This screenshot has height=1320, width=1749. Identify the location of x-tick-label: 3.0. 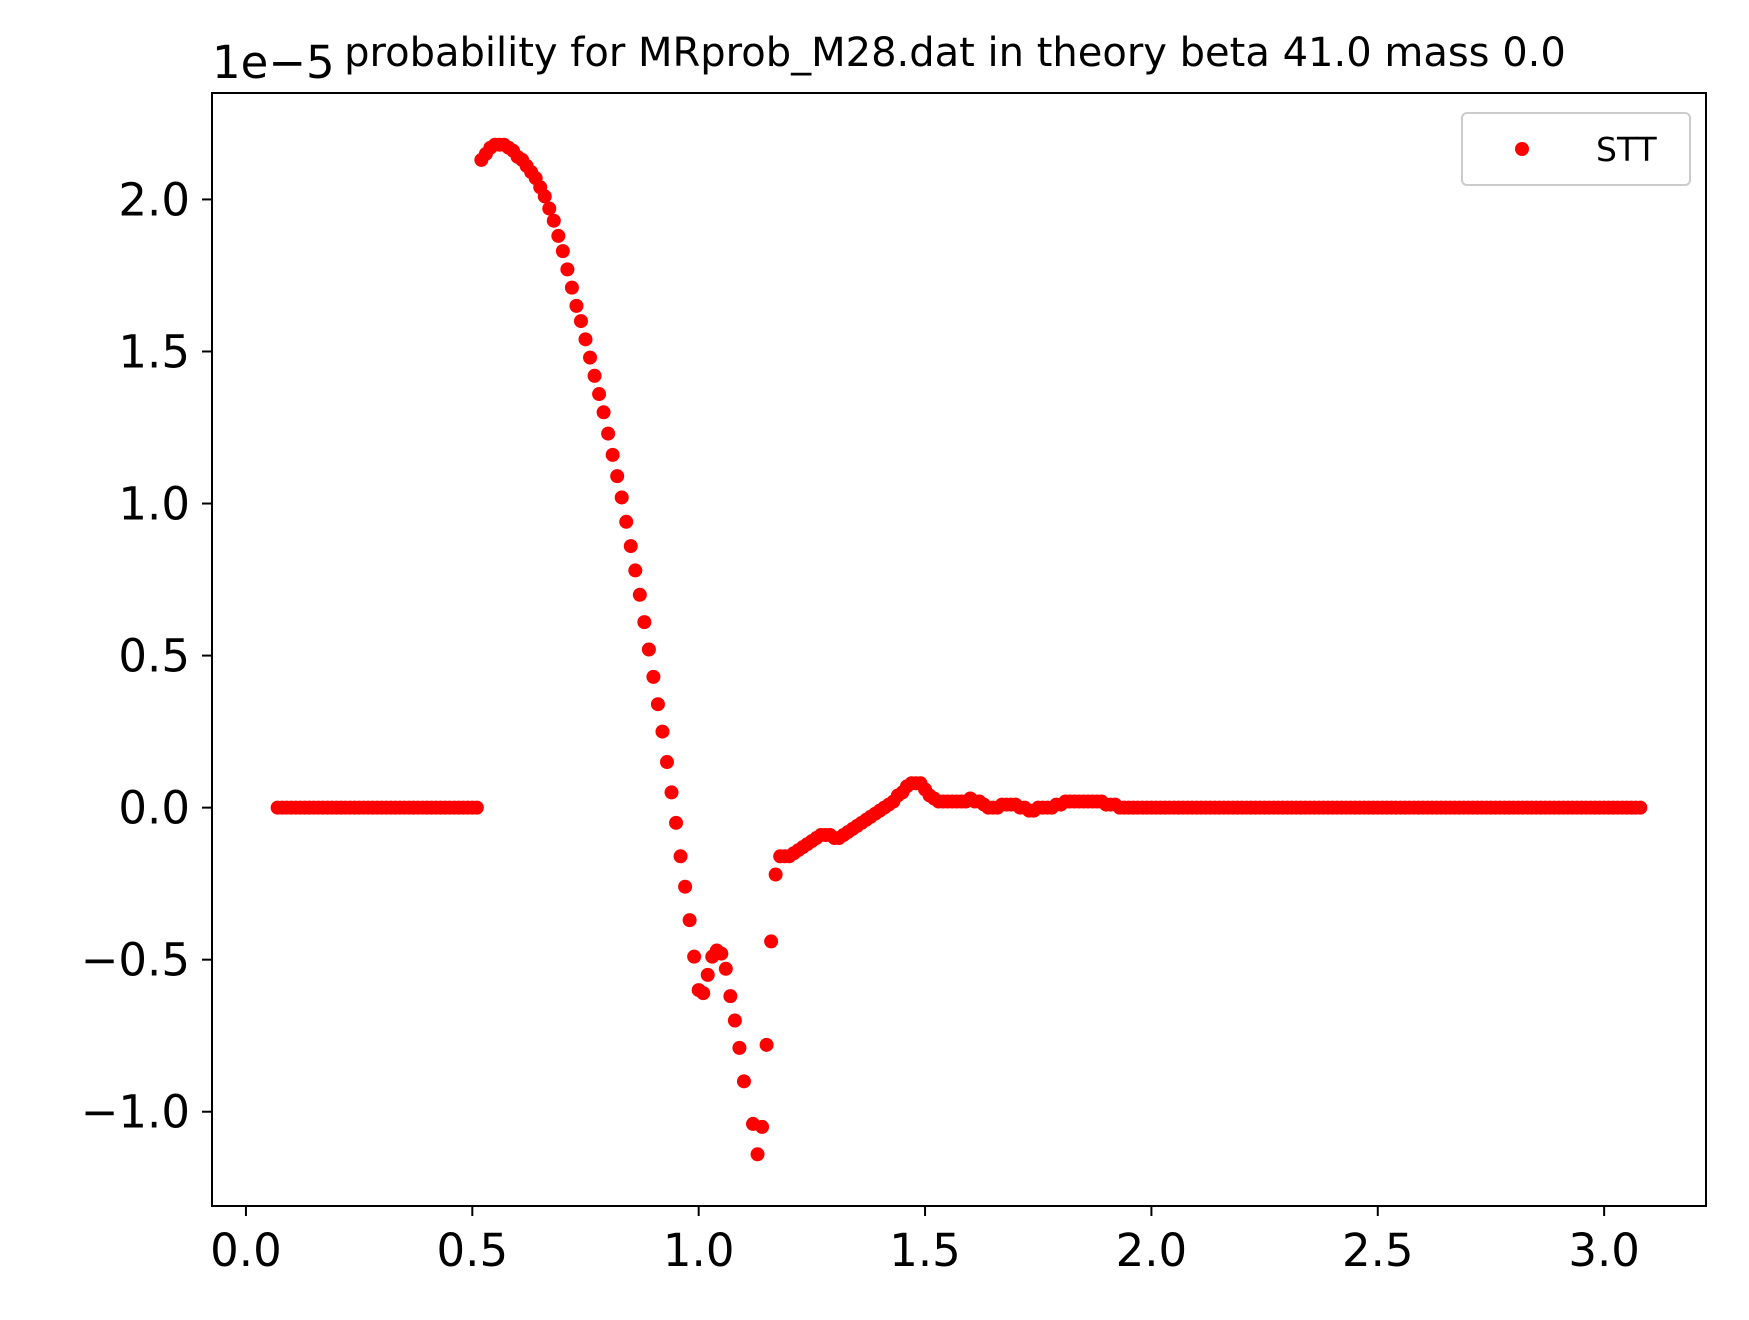
(1604, 1250).